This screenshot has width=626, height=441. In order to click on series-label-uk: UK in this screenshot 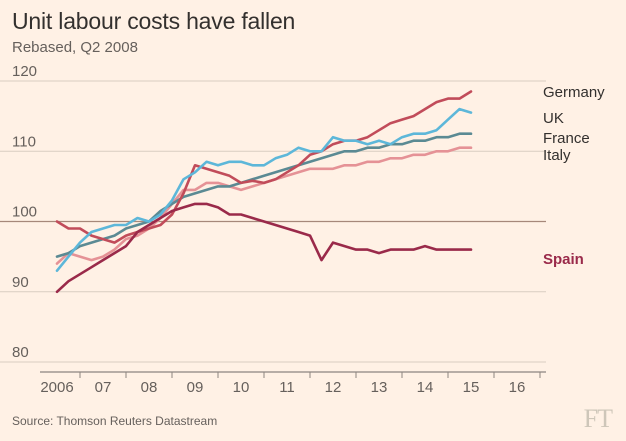, I will do `click(553, 118)`.